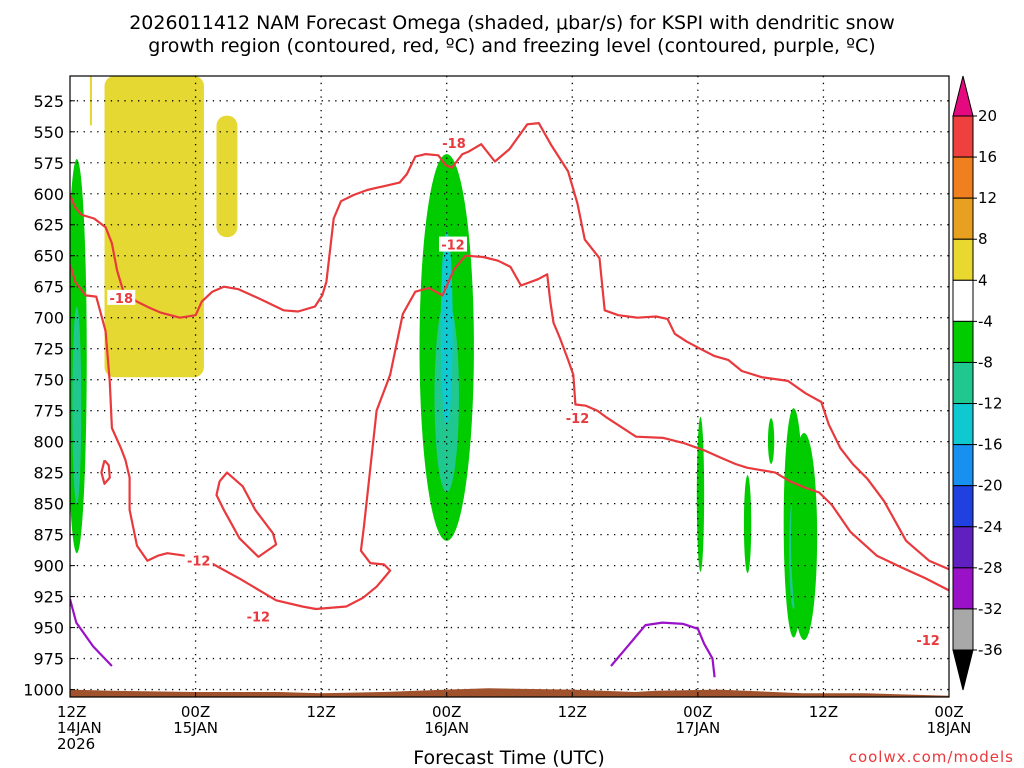 Image resolution: width=1024 pixels, height=768 pixels. Describe the element at coordinates (931, 757) in the screenshot. I see `credit-text: coolwx.com/models` at that location.